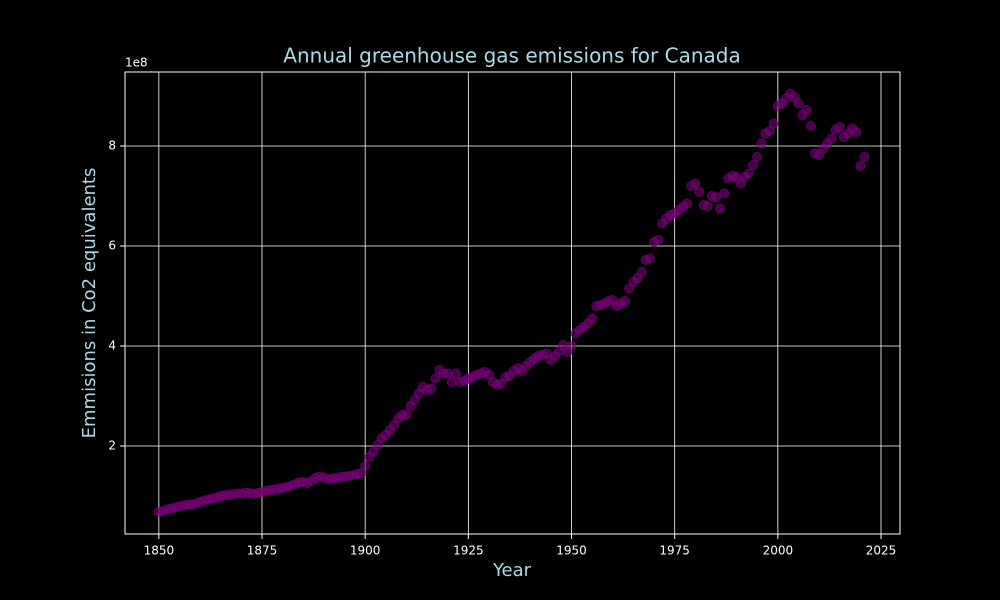 The height and width of the screenshot is (600, 1000). What do you see at coordinates (136, 63) in the screenshot?
I see `y-offset-label: 1e8` at bounding box center [136, 63].